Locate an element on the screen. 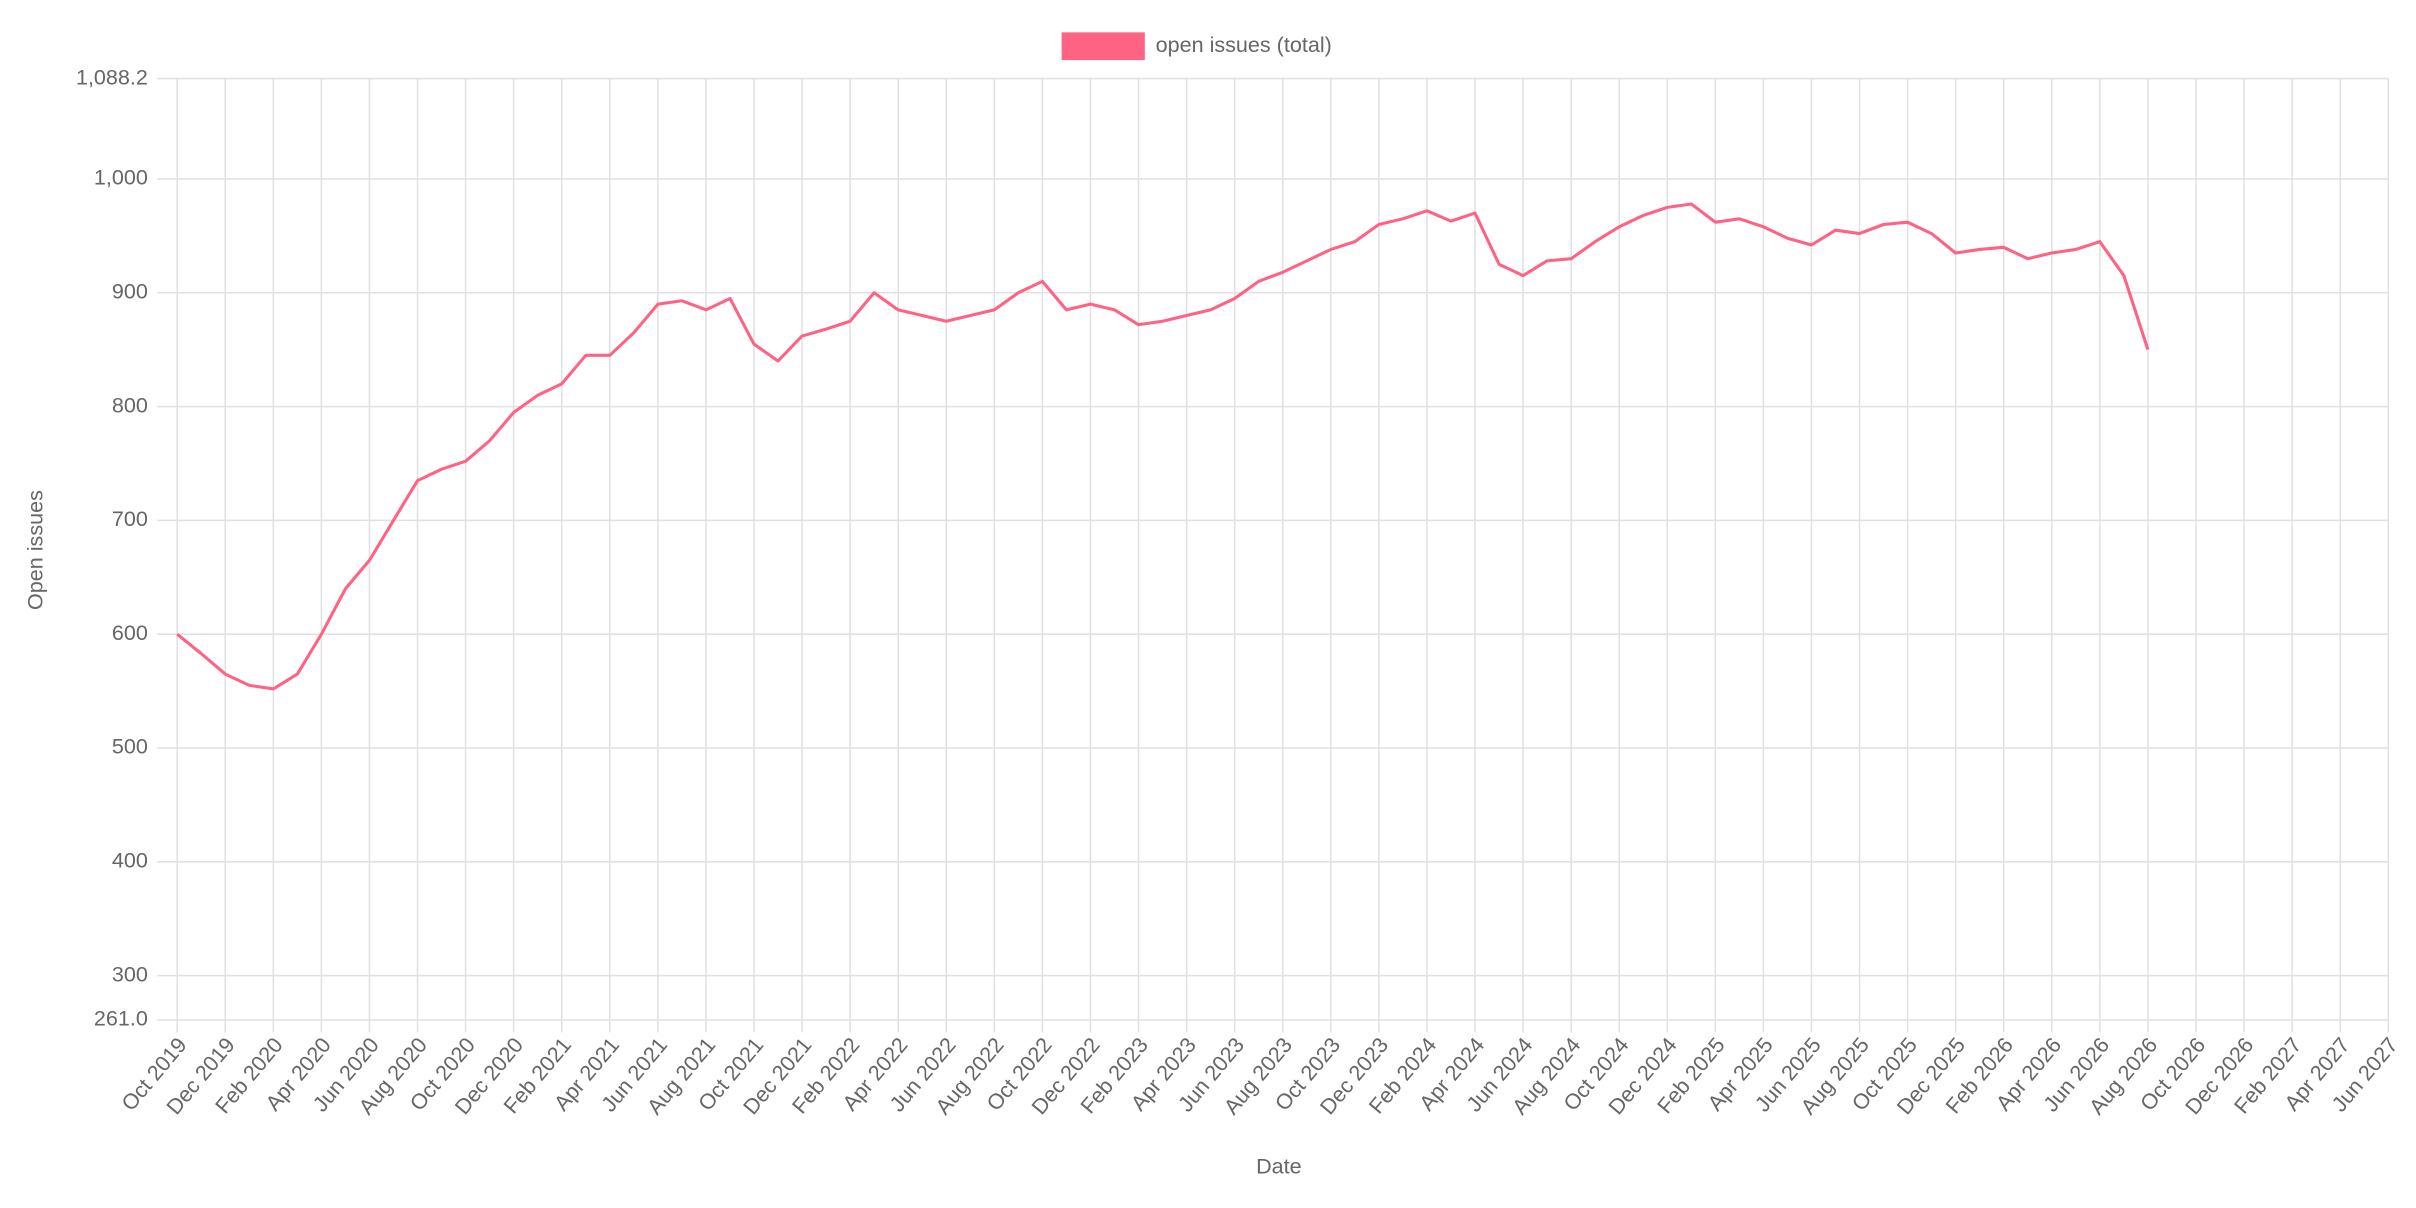 The image size is (2416, 1208). y-tick-label: 300 is located at coordinates (130, 973).